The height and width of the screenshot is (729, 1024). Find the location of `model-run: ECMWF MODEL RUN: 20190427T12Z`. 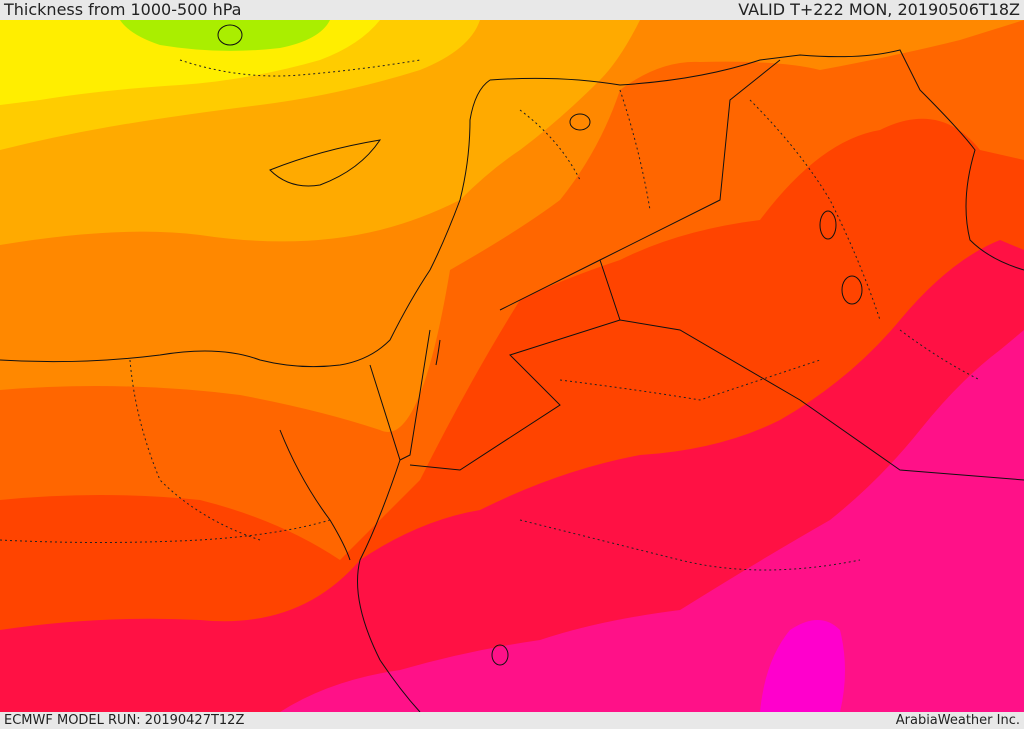

model-run: ECMWF MODEL RUN: 20190427T12Z is located at coordinates (124, 720).